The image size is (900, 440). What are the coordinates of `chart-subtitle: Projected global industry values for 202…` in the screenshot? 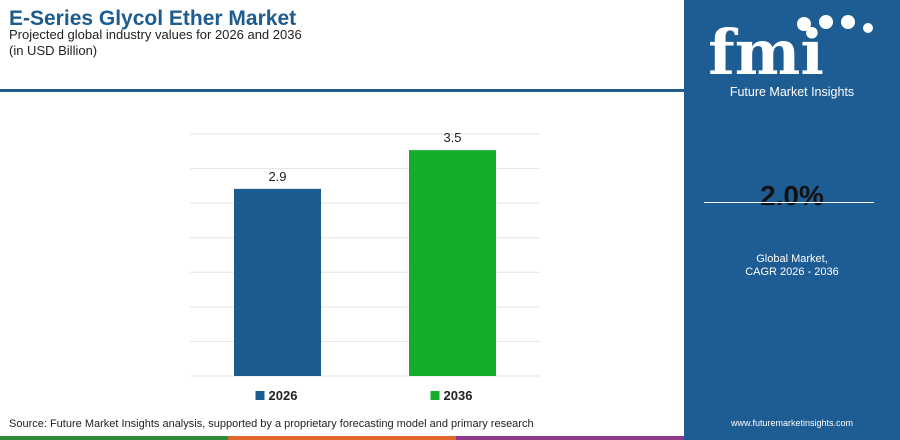 It's located at (155, 43).